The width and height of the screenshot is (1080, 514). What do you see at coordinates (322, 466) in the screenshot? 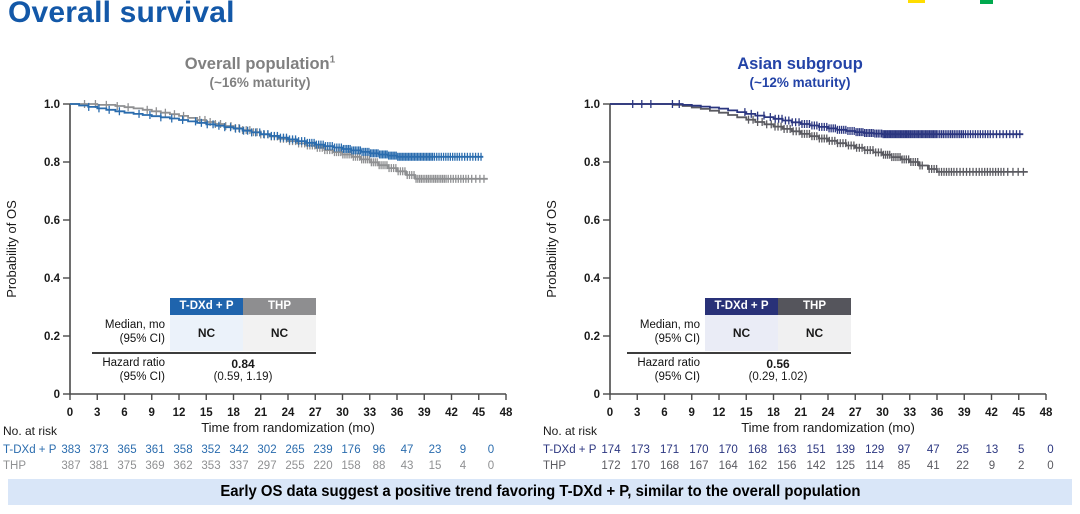
I see `at-risk-value: 220` at bounding box center [322, 466].